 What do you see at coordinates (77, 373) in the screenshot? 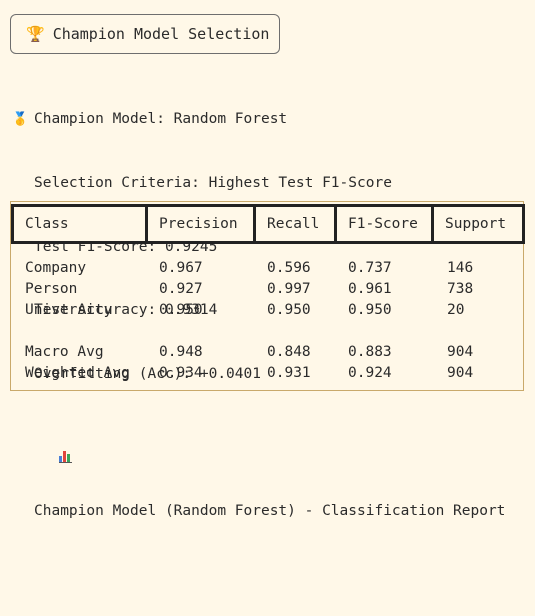
I see `cell-class: Weighted Avg` at bounding box center [77, 373].